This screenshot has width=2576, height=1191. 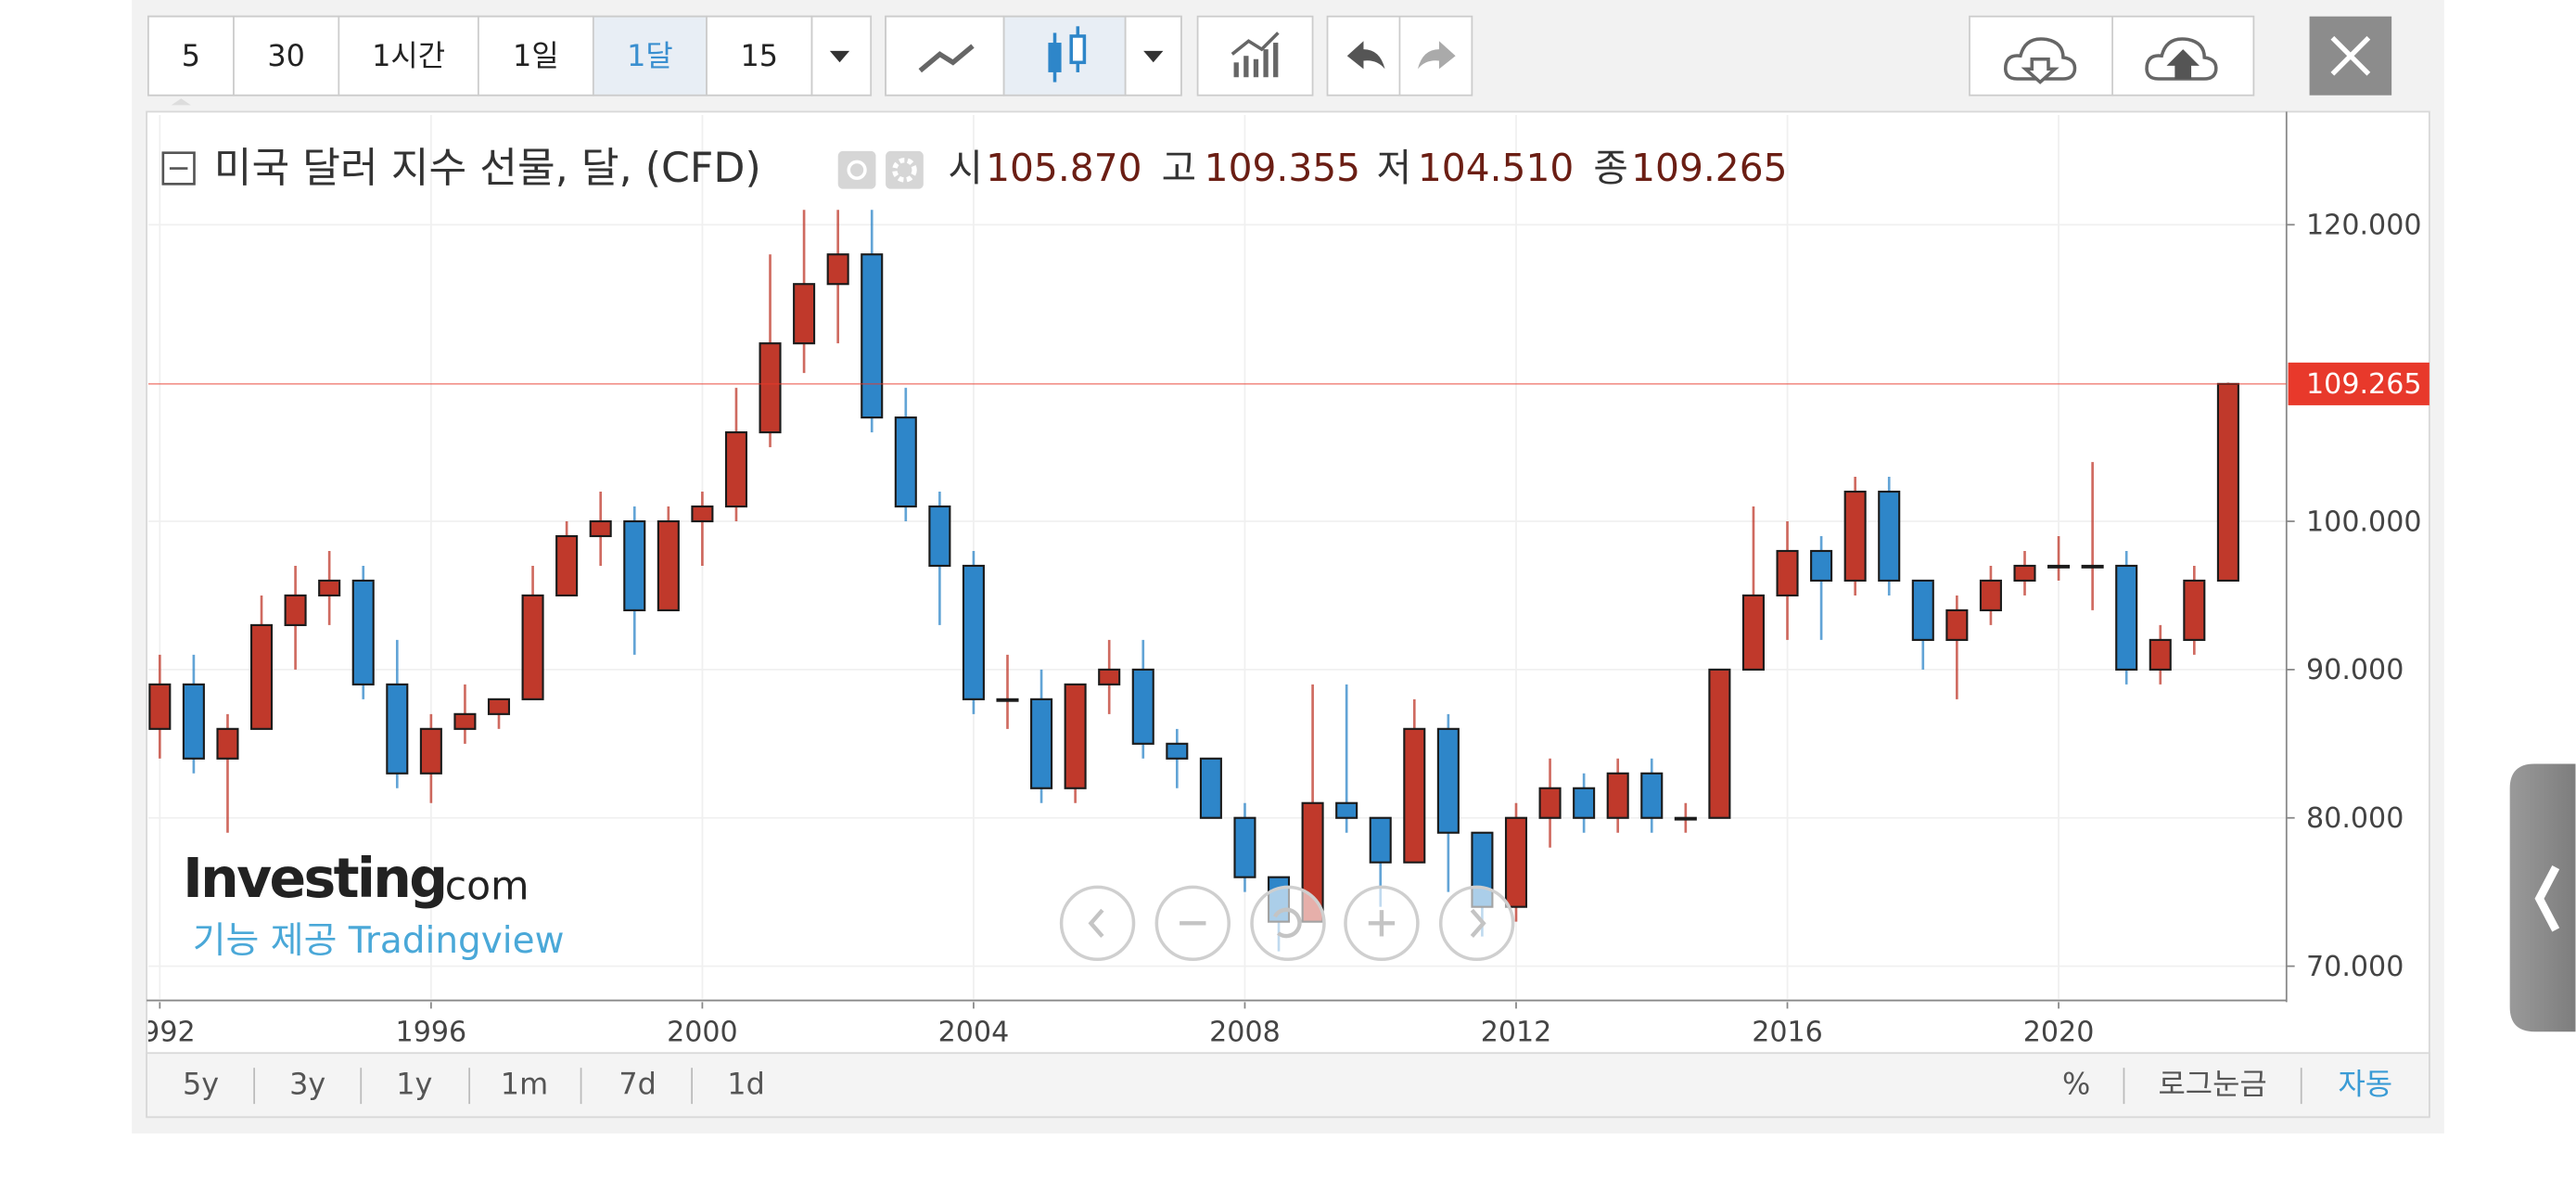 I want to click on eye-icon, so click(x=857, y=170).